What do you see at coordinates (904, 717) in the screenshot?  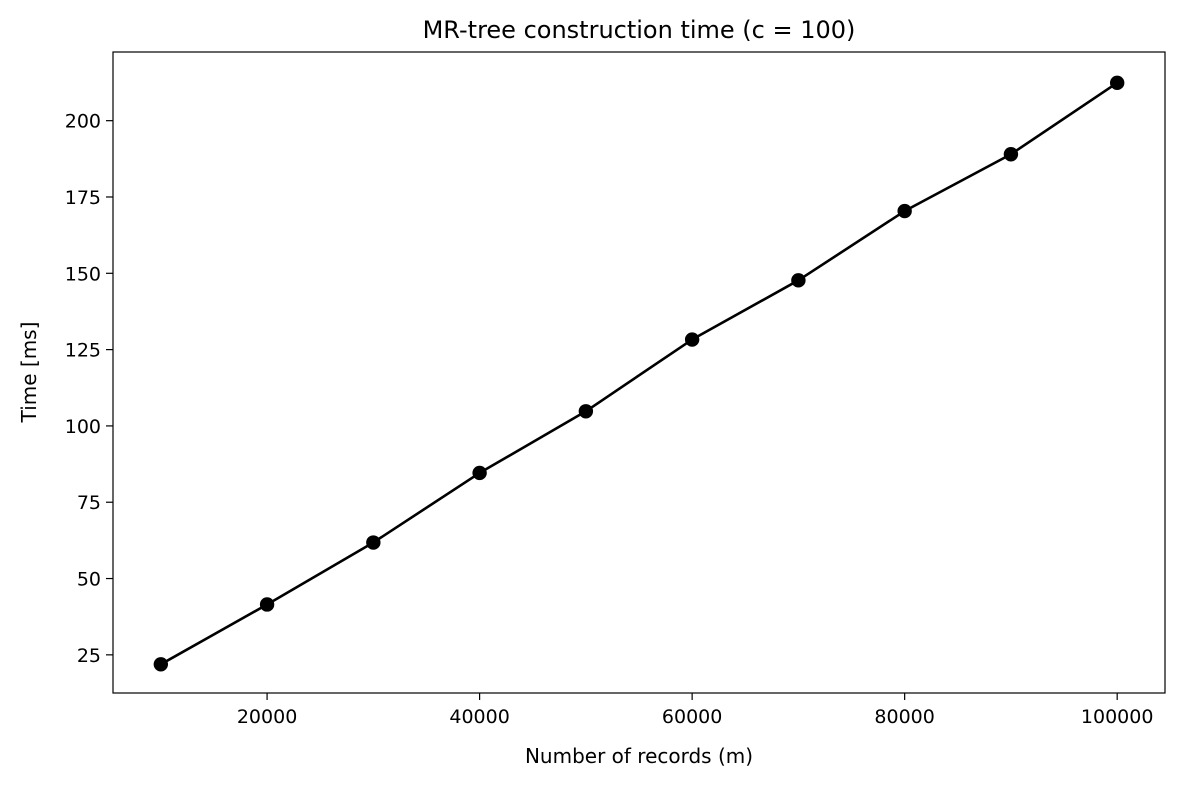 I see `x-tick-label: 80000` at bounding box center [904, 717].